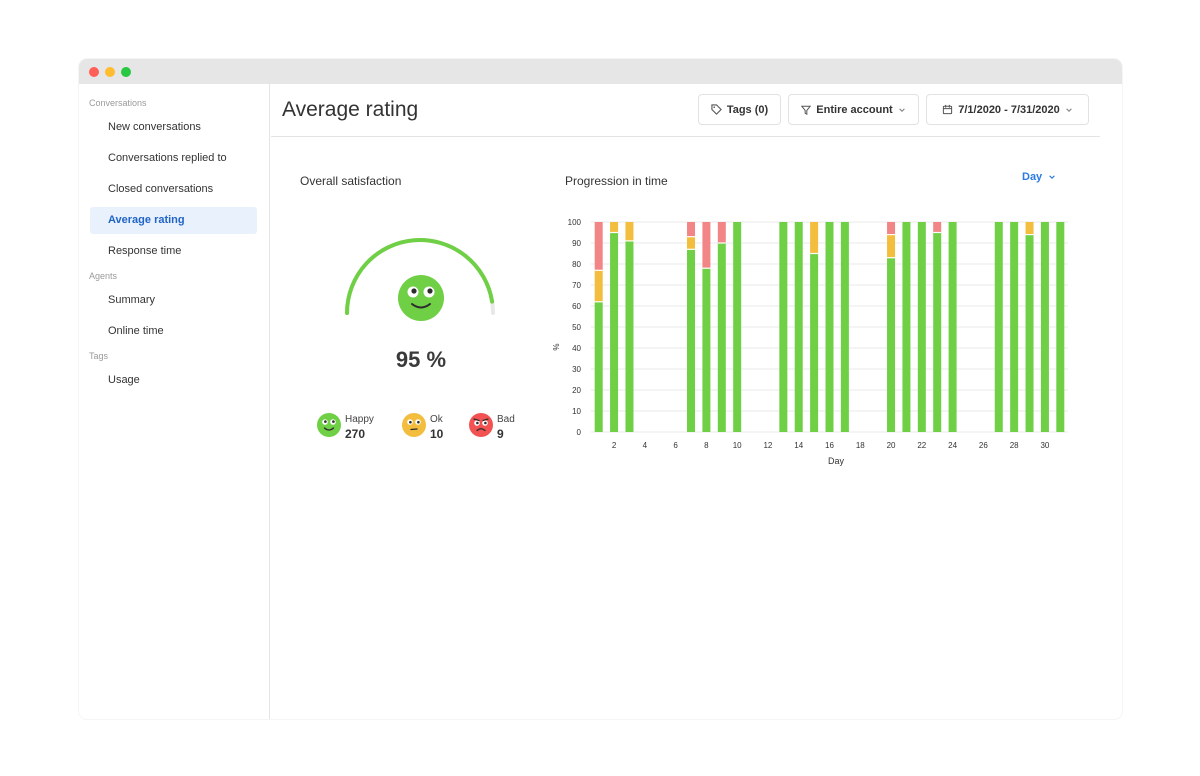  I want to click on tag-icon, so click(716, 109).